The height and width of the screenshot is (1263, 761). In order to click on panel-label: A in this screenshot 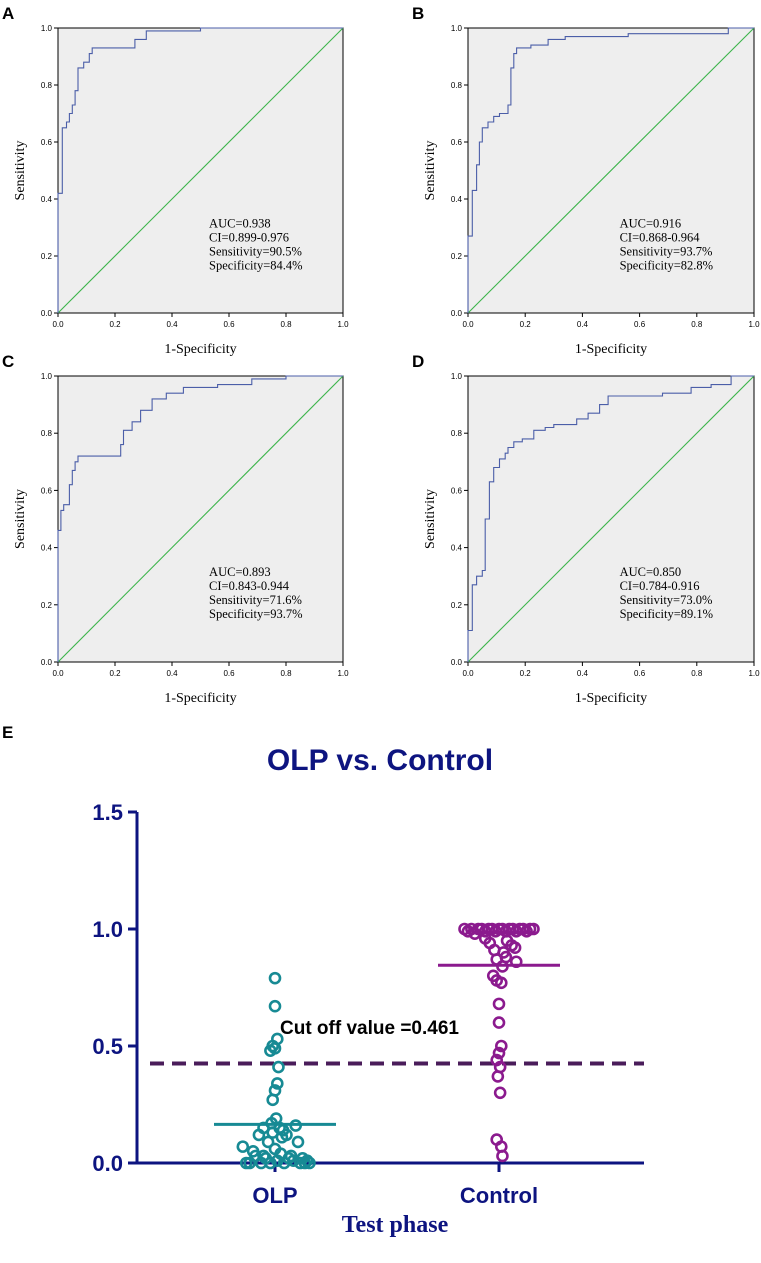, I will do `click(8, 13)`.